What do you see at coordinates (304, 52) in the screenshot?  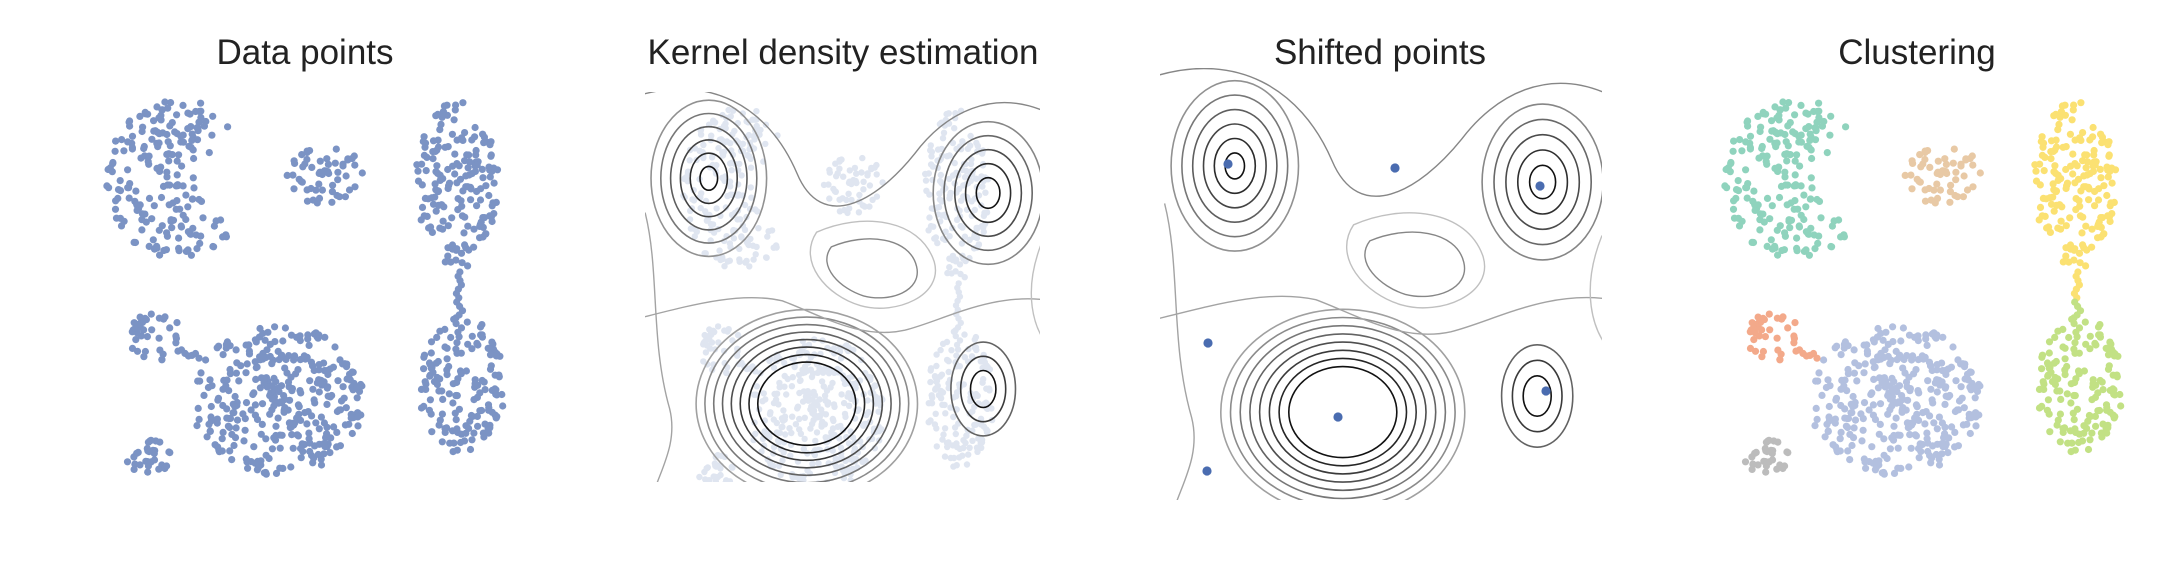 I see `panel-title-data-points: Data points` at bounding box center [304, 52].